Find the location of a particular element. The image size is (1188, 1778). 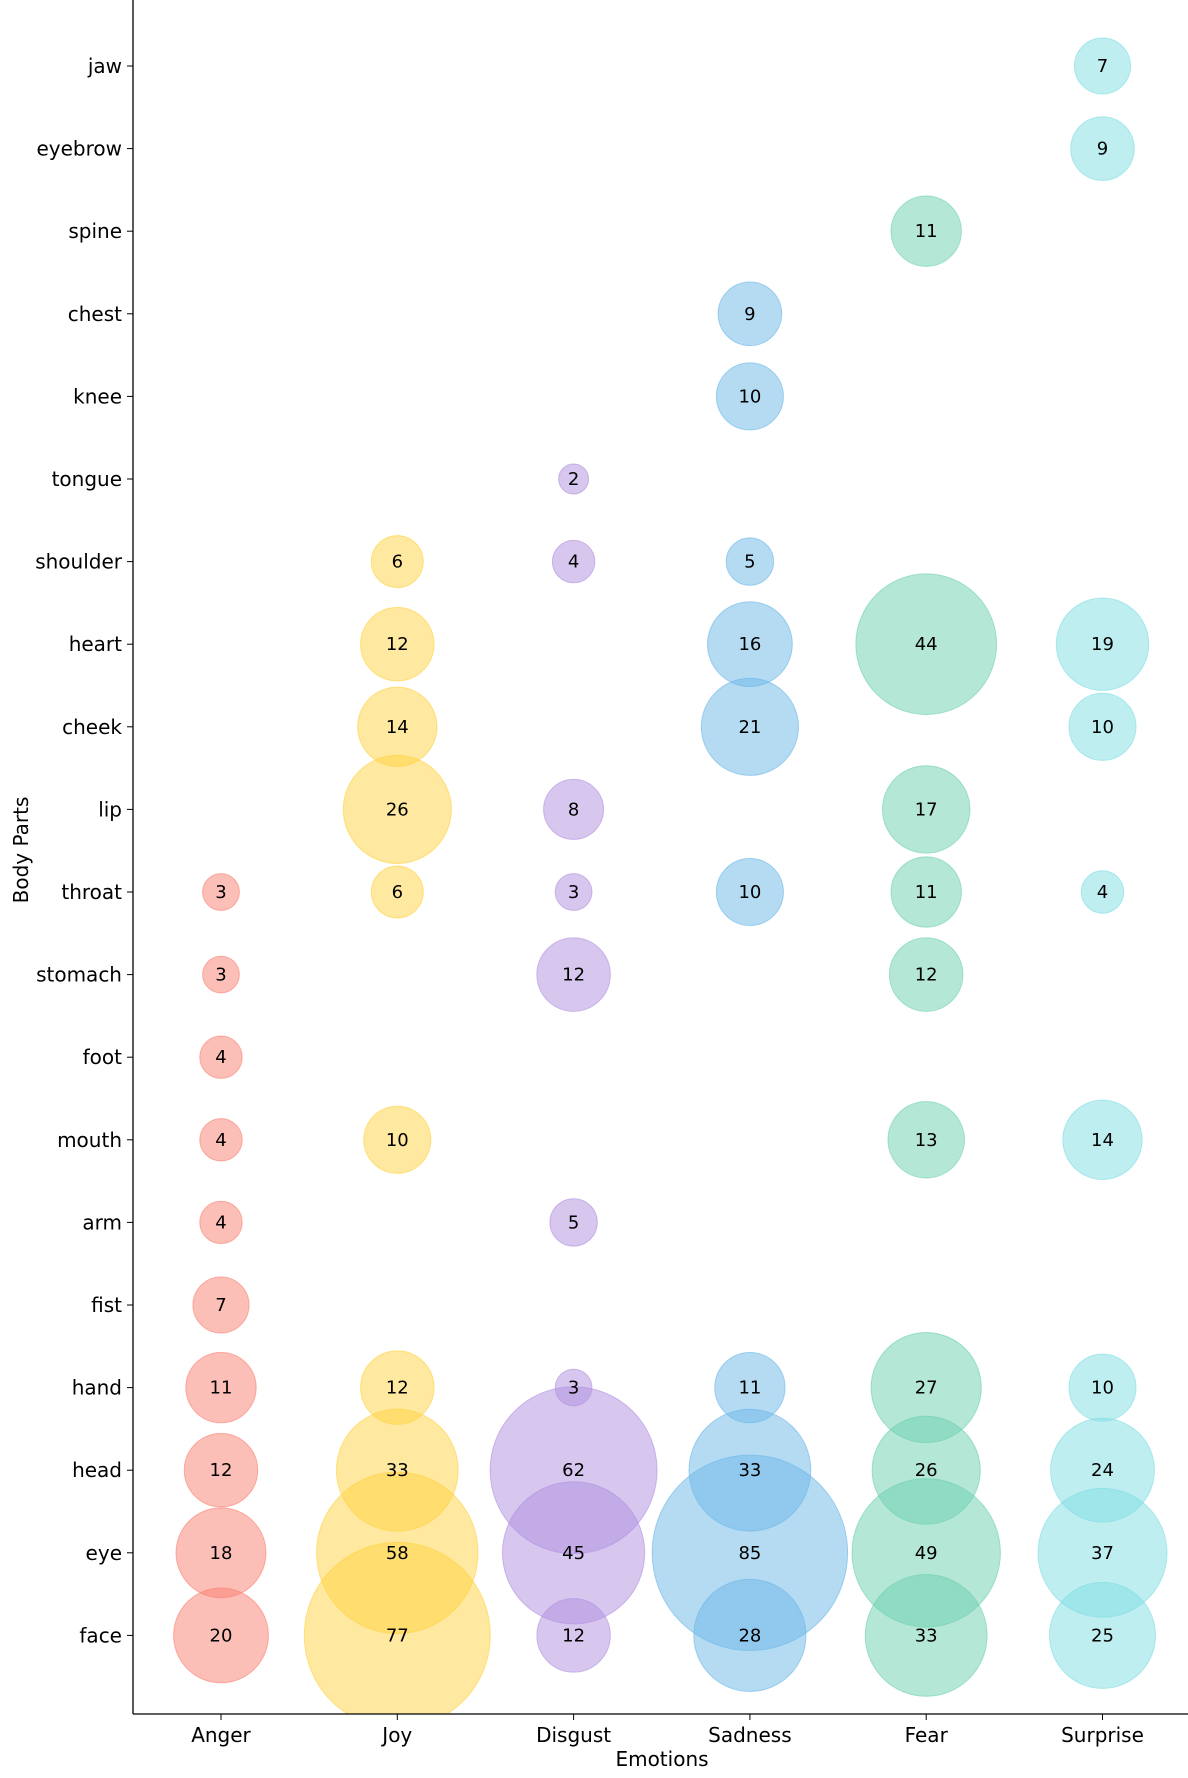

y-tick-label: eyebrow is located at coordinates (79, 149).